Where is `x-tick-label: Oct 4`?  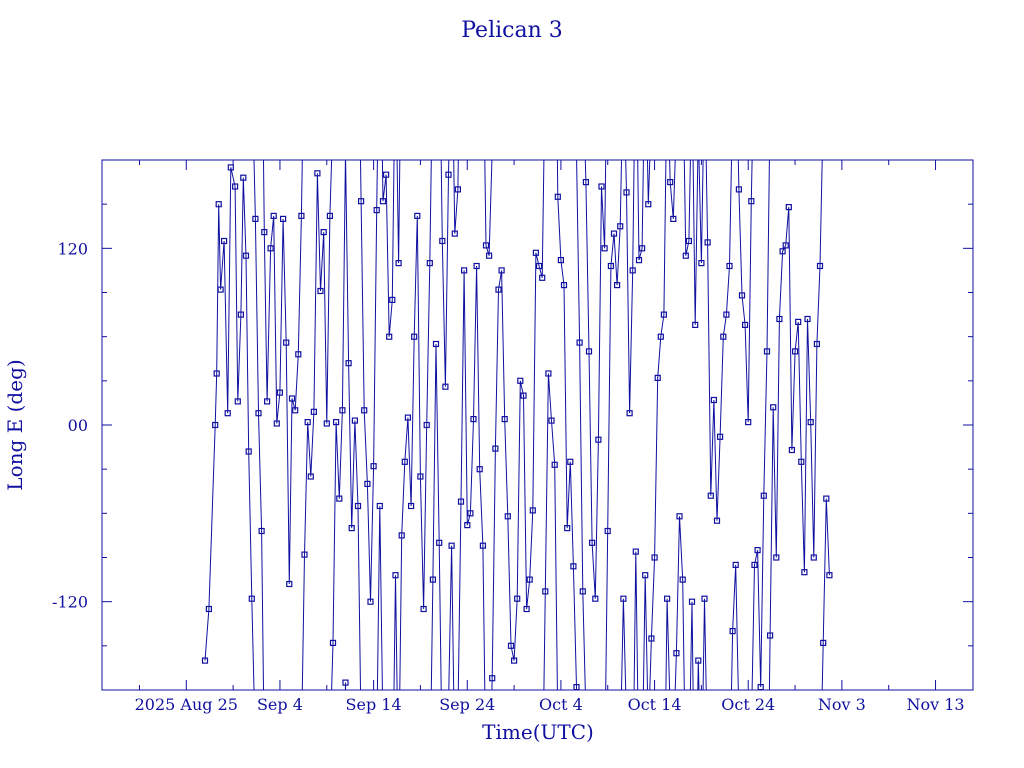 x-tick-label: Oct 4 is located at coordinates (561, 704).